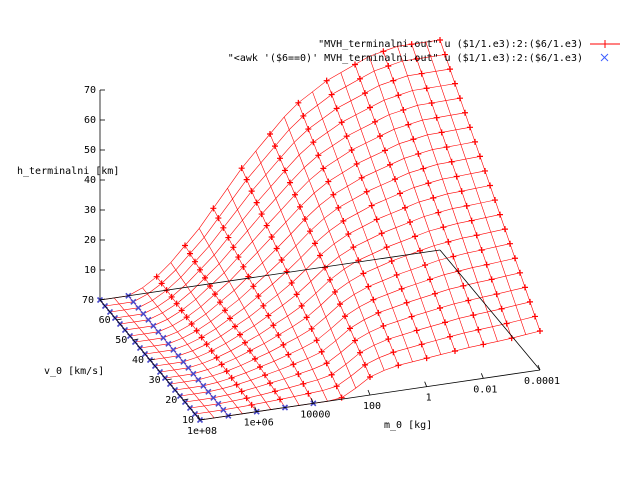  I want to click on z-axis-label: h_terminalni [km], so click(68, 171).